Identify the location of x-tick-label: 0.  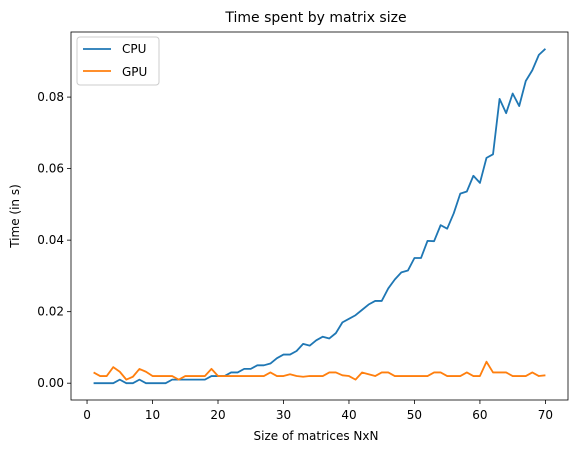
(87, 415).